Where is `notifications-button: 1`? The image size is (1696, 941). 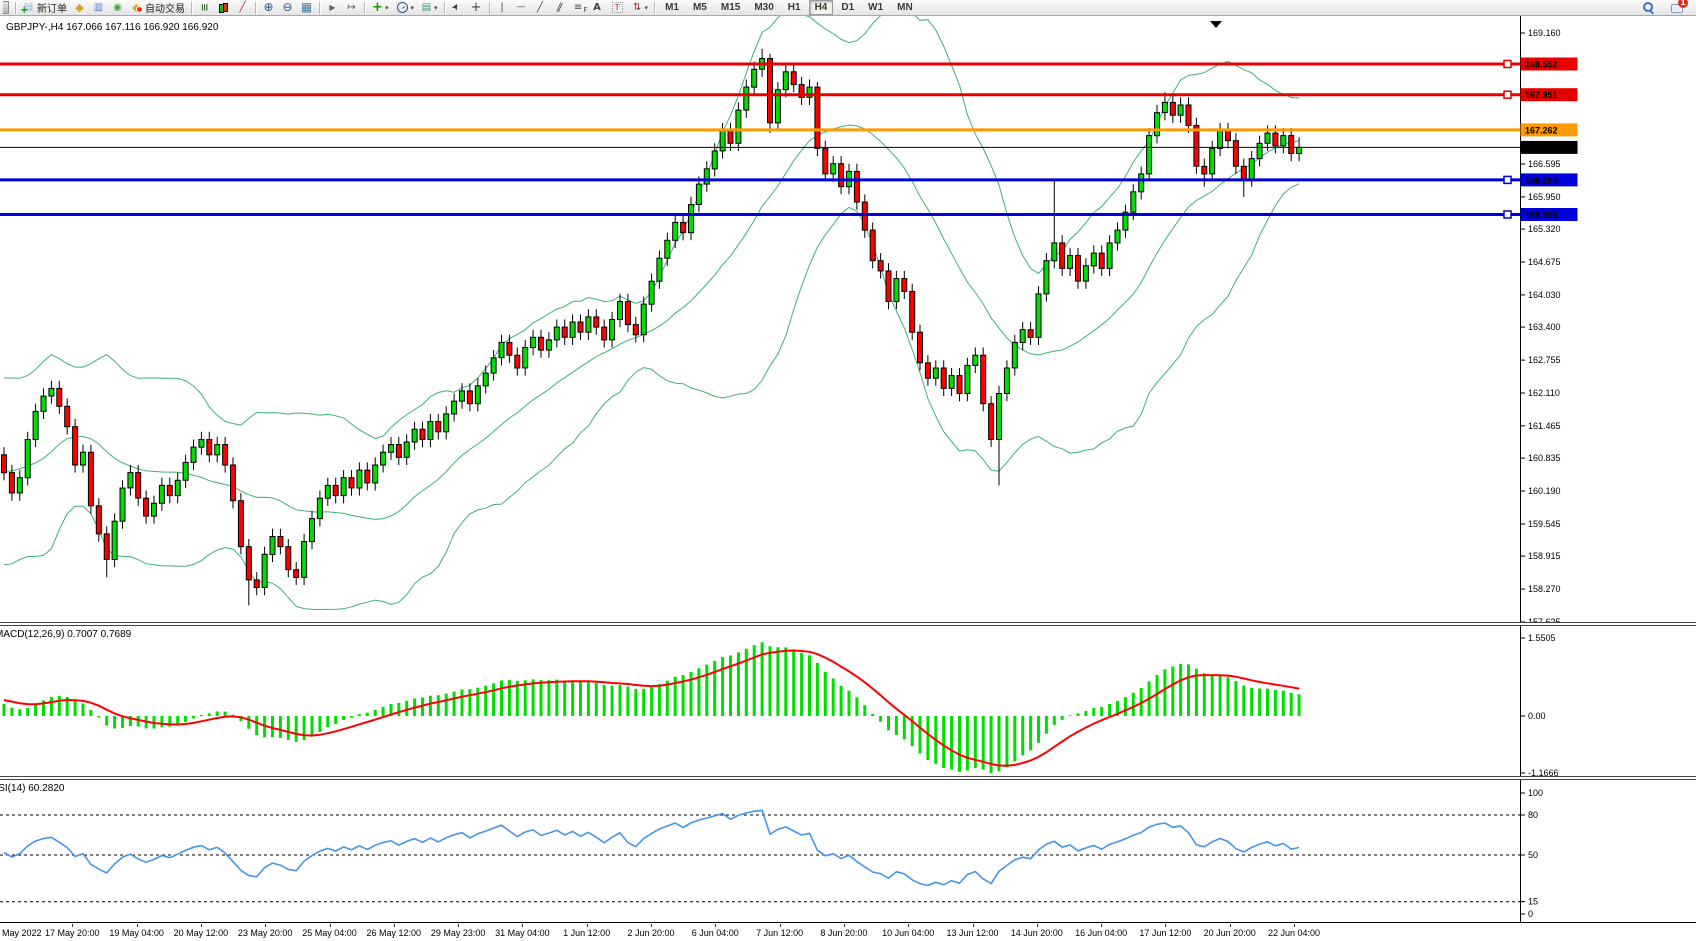
notifications-button: 1 is located at coordinates (1678, 7).